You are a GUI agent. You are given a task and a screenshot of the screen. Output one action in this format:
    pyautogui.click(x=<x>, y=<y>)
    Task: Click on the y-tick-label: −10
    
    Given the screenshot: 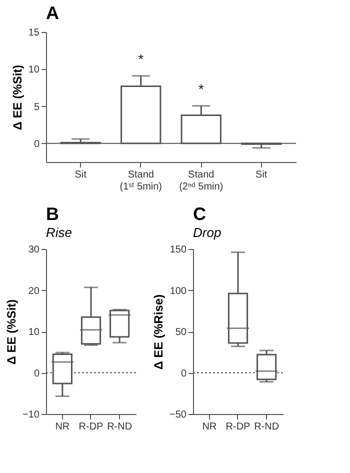 What is the action you would take?
    pyautogui.click(x=31, y=415)
    